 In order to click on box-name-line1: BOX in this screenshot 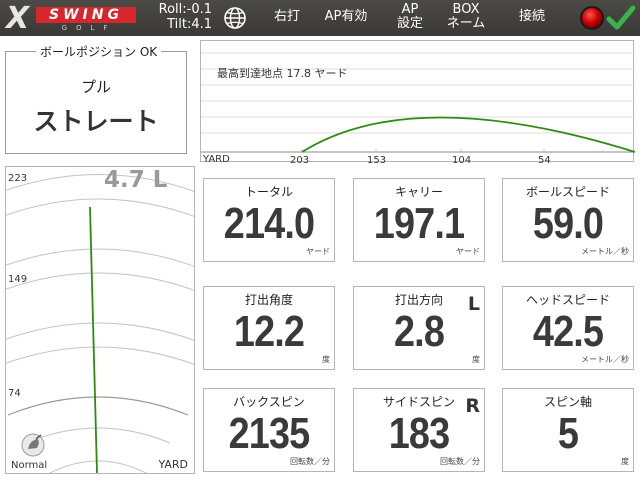, I will do `click(466, 9)`.